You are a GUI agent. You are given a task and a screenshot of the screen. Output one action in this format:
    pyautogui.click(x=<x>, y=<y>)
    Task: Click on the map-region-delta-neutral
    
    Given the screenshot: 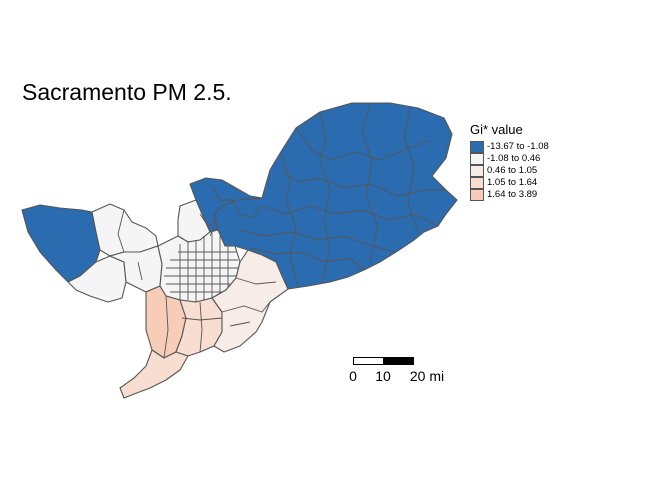 What is the action you would take?
    pyautogui.click(x=154, y=374)
    